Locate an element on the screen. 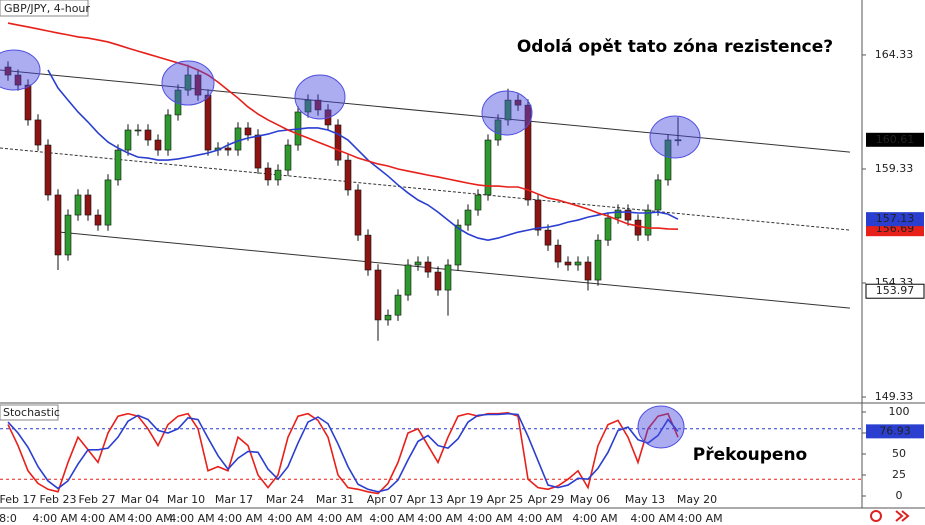  annotation: Překoupeno is located at coordinates (750, 455).